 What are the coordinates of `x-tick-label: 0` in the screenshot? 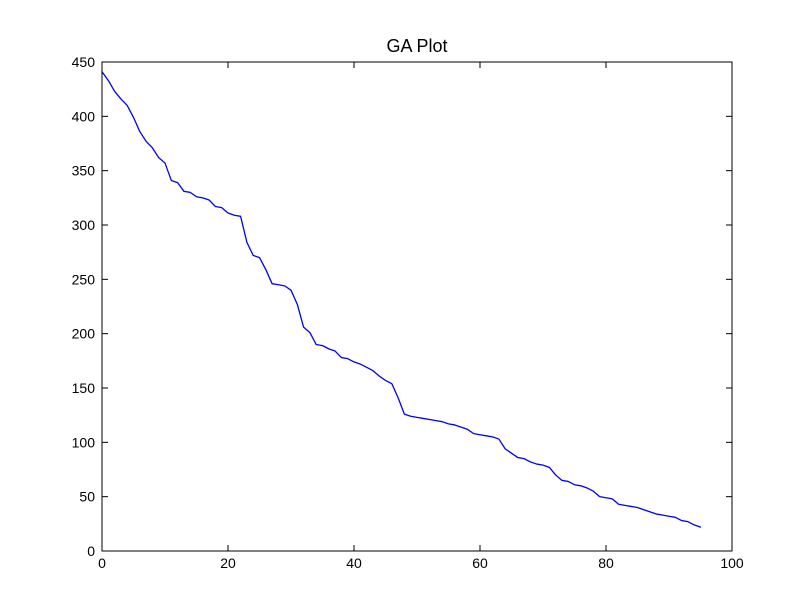 It's located at (102, 563).